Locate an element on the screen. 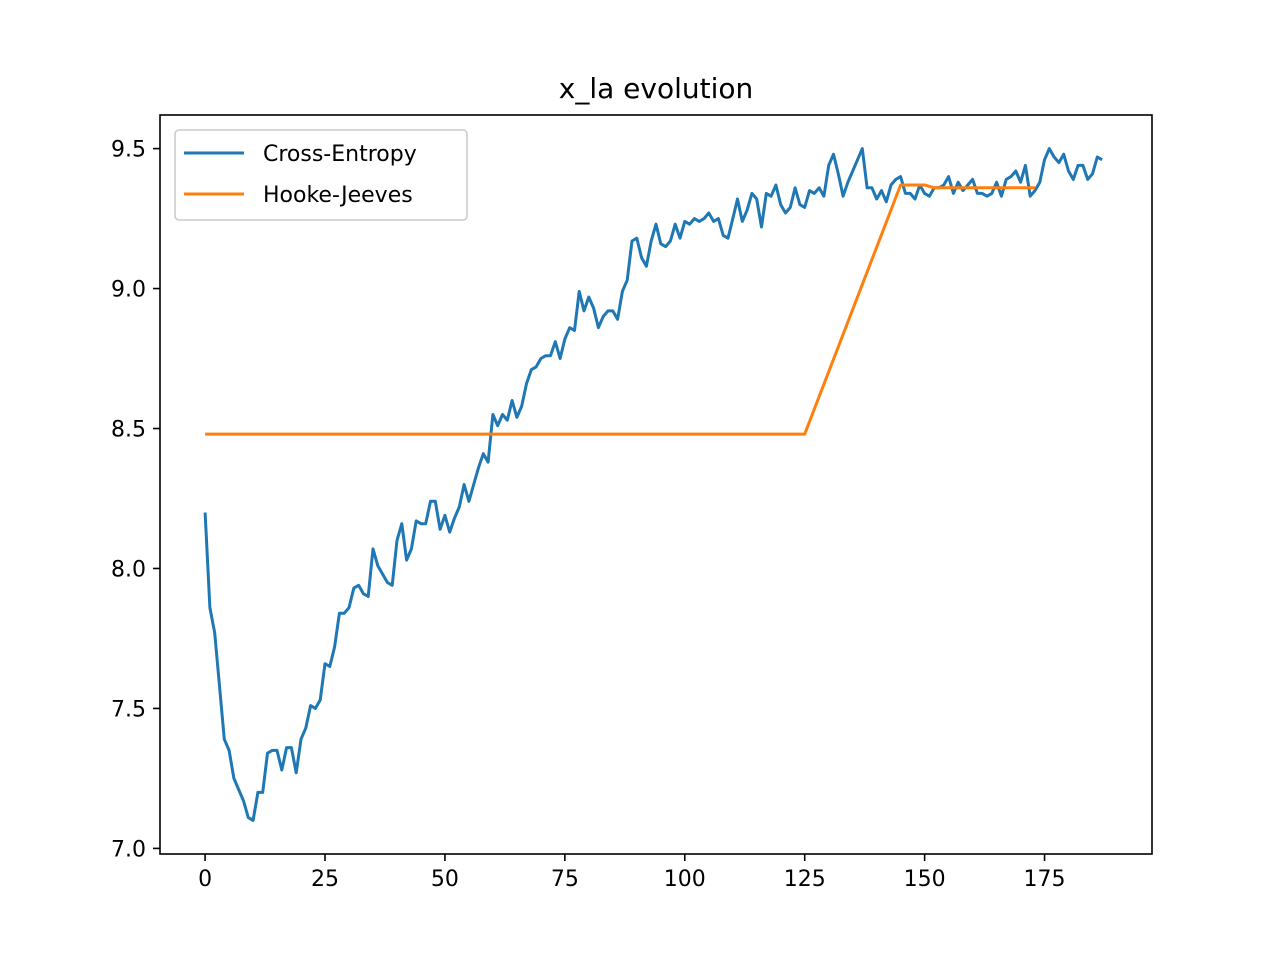 This screenshot has width=1280, height=960. x-tick-label: 25 is located at coordinates (325, 879).